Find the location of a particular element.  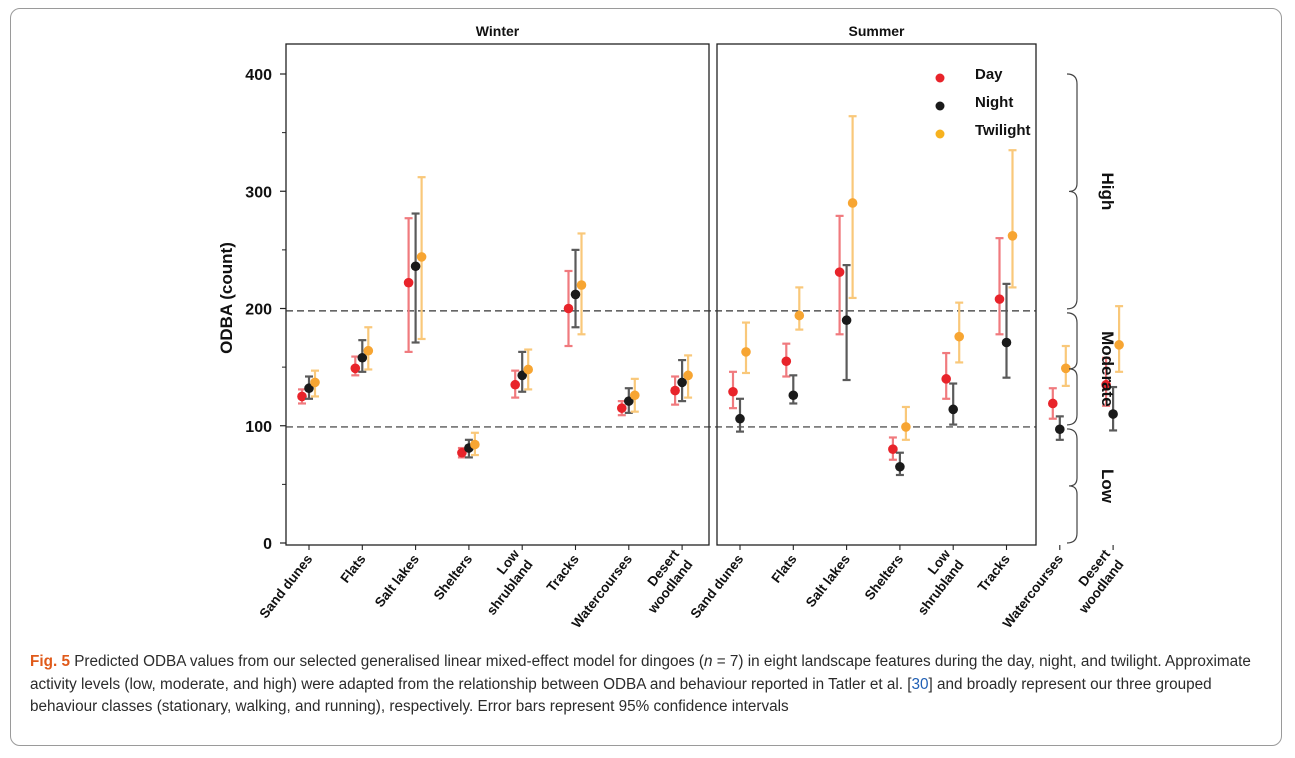

caption-n-italic: n is located at coordinates (708, 661).